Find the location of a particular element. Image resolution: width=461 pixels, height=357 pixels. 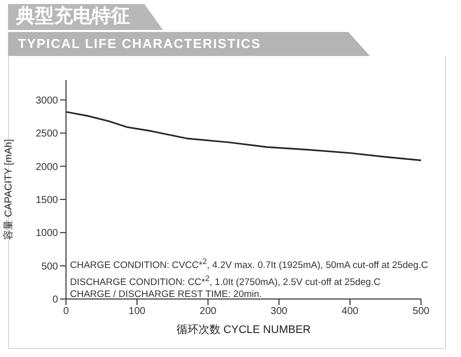

annotation: CHARGE / DISCHARGE REST TIME: 20min. is located at coordinates (166, 295).